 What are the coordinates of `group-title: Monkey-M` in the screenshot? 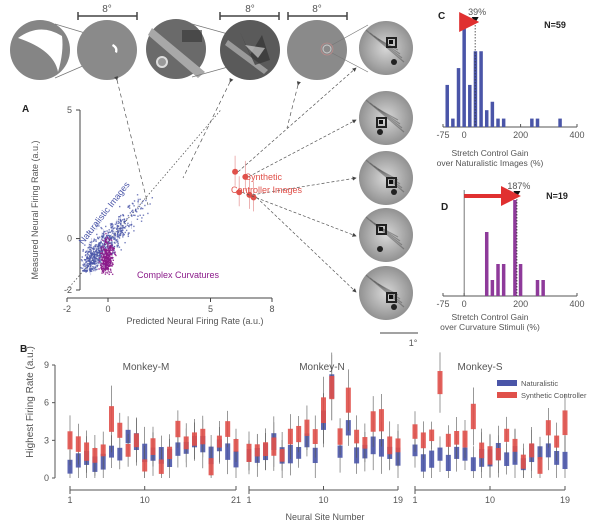 It's located at (146, 367).